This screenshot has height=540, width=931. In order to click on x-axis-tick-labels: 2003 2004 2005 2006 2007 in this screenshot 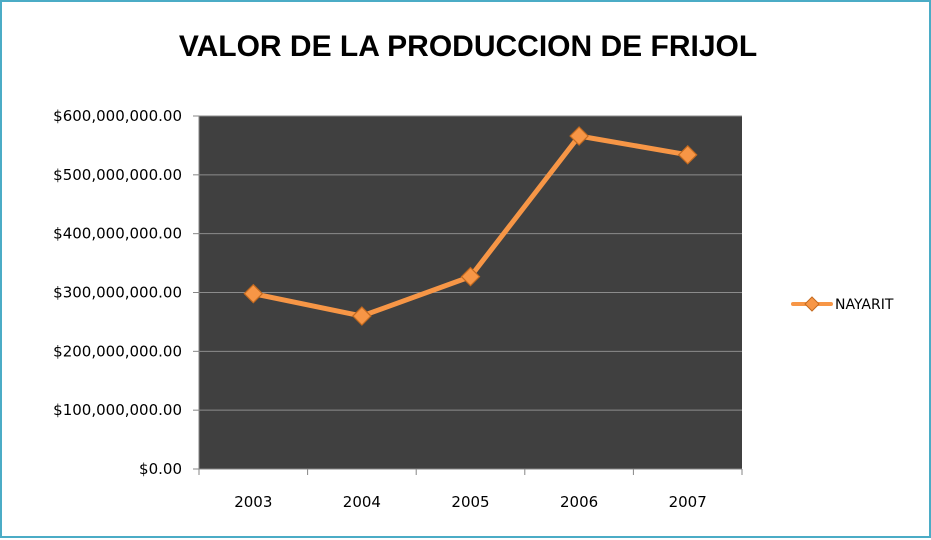, I will do `click(470, 502)`.